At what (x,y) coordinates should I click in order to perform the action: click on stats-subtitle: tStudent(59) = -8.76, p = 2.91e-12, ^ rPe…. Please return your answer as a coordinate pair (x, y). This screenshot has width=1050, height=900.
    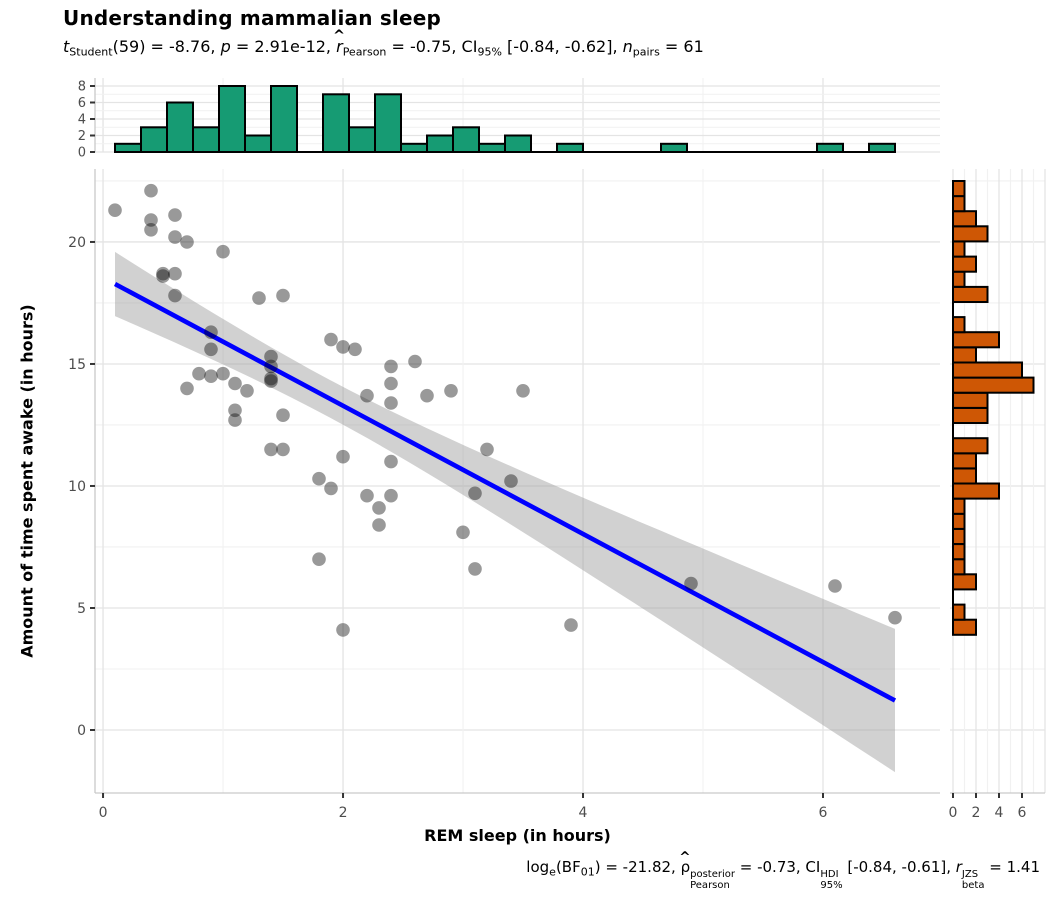
    Looking at the image, I should click on (383, 43).